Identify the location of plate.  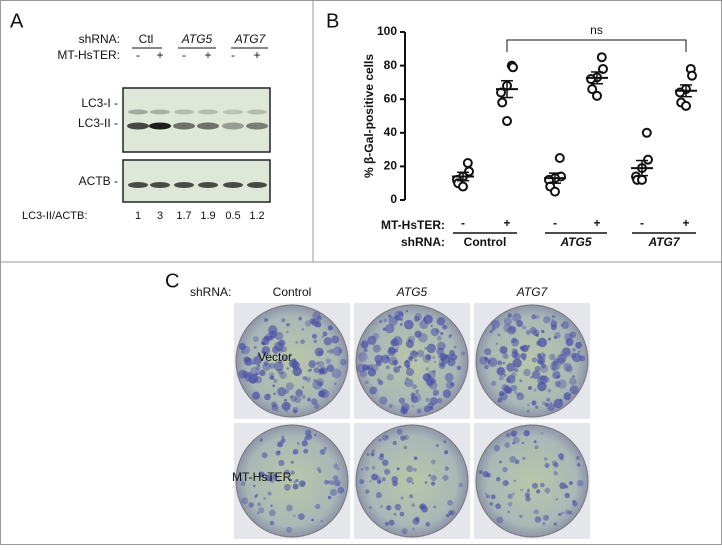
(412, 481).